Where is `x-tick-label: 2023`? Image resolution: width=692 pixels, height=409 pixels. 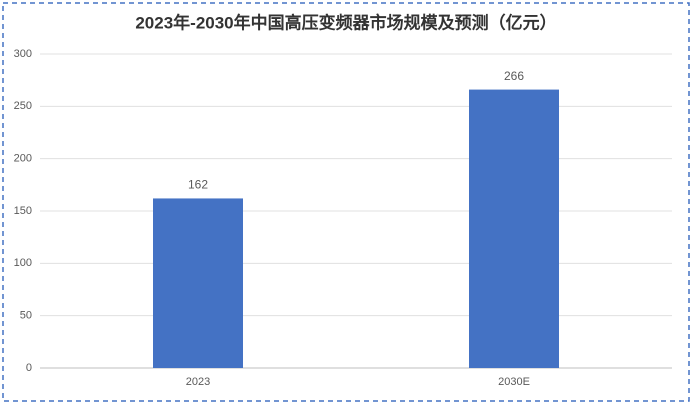
x-tick-label: 2023 is located at coordinates (198, 382).